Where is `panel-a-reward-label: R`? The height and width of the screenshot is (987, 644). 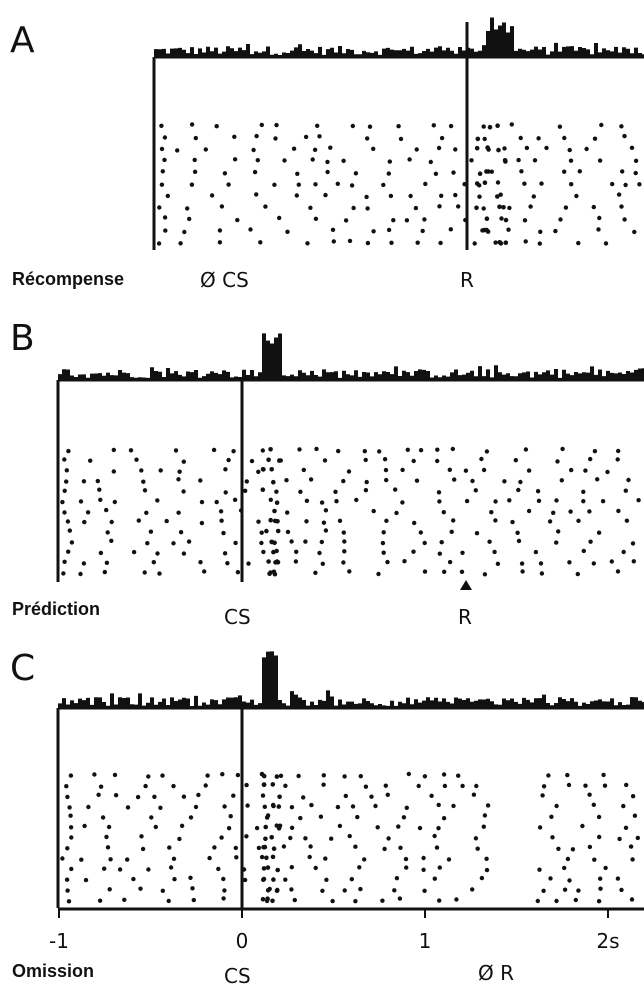 panel-a-reward-label: R is located at coordinates (467, 280).